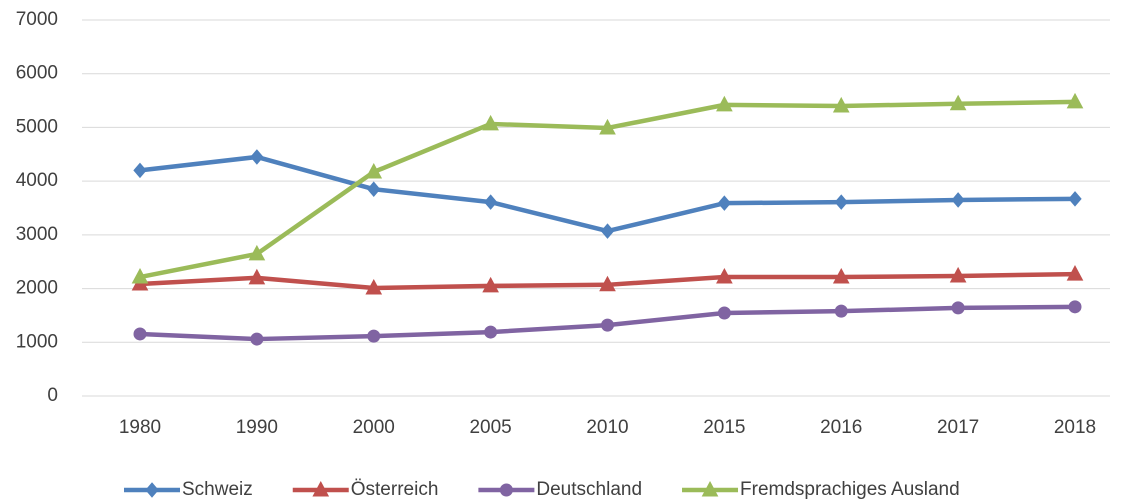 The width and height of the screenshot is (1124, 503). Describe the element at coordinates (490, 427) in the screenshot. I see `x-tick-label: 2005` at that location.